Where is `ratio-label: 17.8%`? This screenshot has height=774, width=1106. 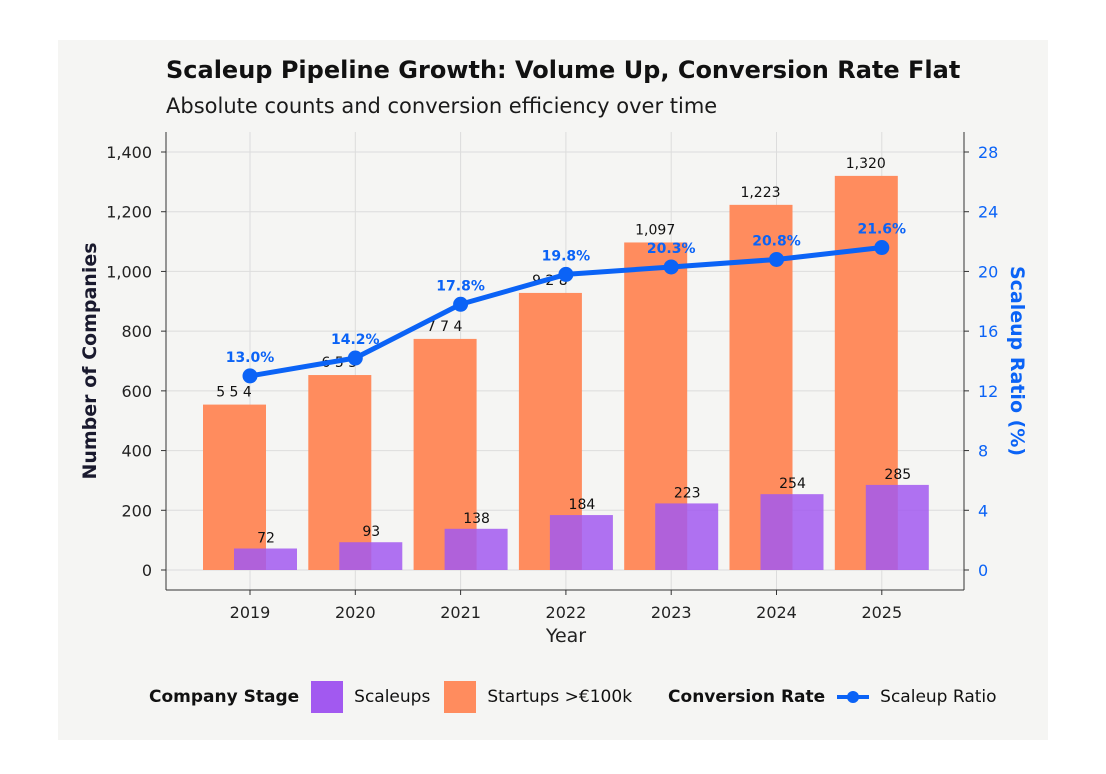 ratio-label: 17.8% is located at coordinates (460, 286).